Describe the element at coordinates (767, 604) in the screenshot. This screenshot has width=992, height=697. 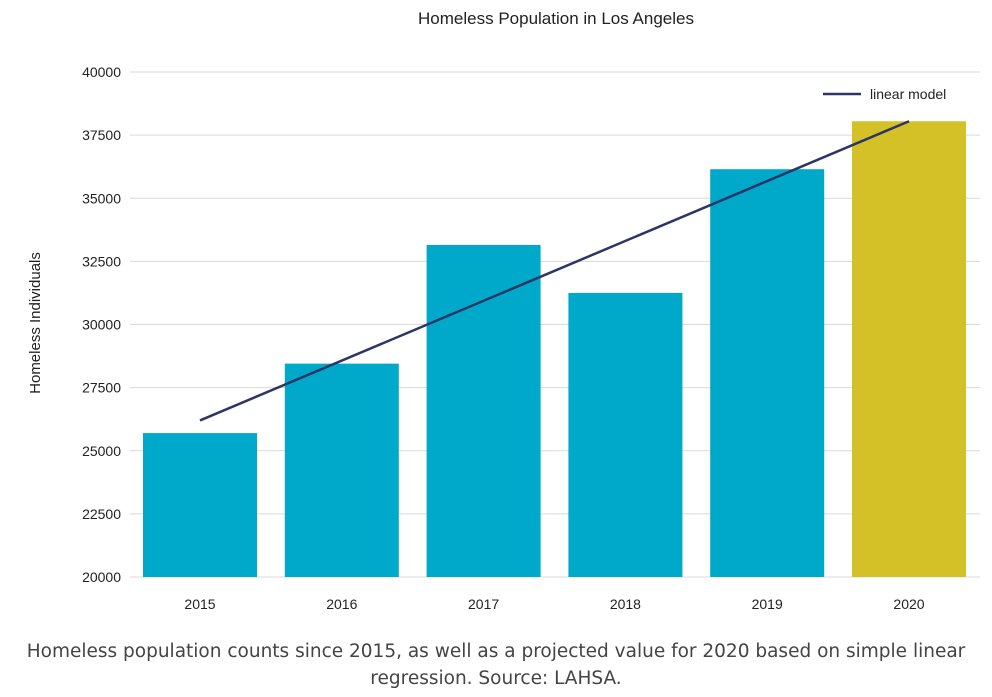
I see `x-tick-label: 2019` at that location.